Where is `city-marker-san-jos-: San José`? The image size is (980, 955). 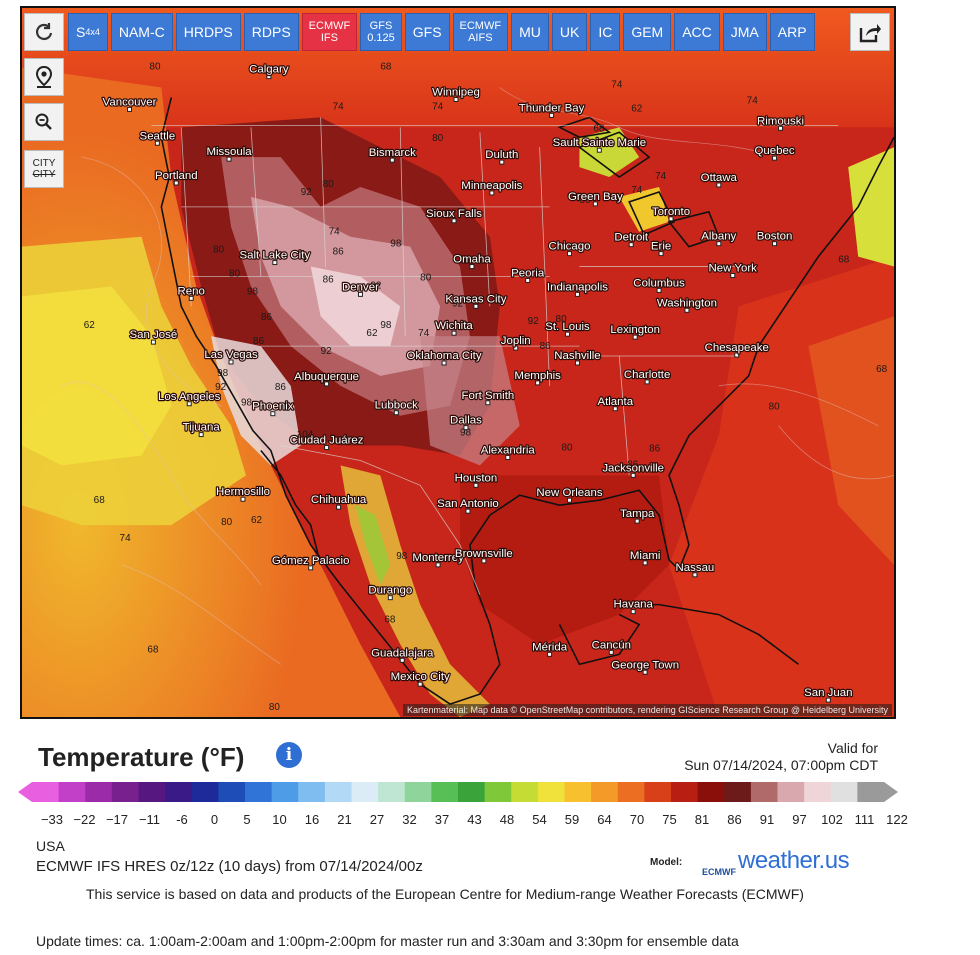 city-marker-san-jos-: San José is located at coordinates (153, 336).